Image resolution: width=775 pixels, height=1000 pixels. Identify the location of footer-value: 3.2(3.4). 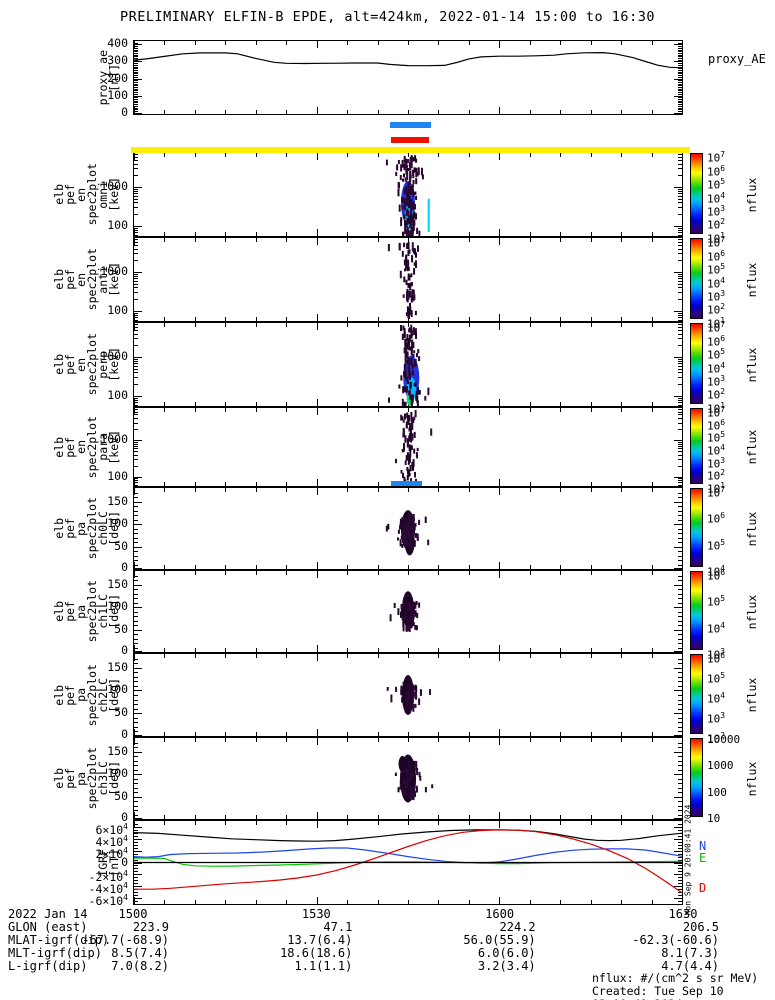
(506, 966).